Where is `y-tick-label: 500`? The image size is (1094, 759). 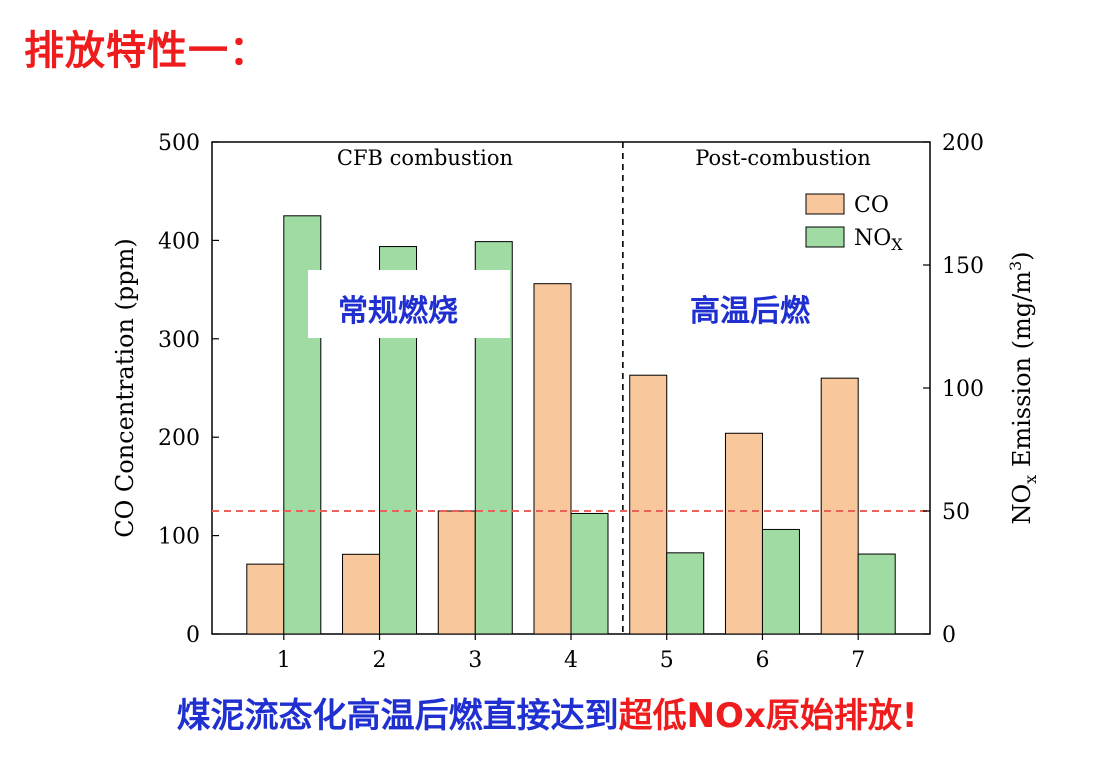 y-tick-label: 500 is located at coordinates (179, 143).